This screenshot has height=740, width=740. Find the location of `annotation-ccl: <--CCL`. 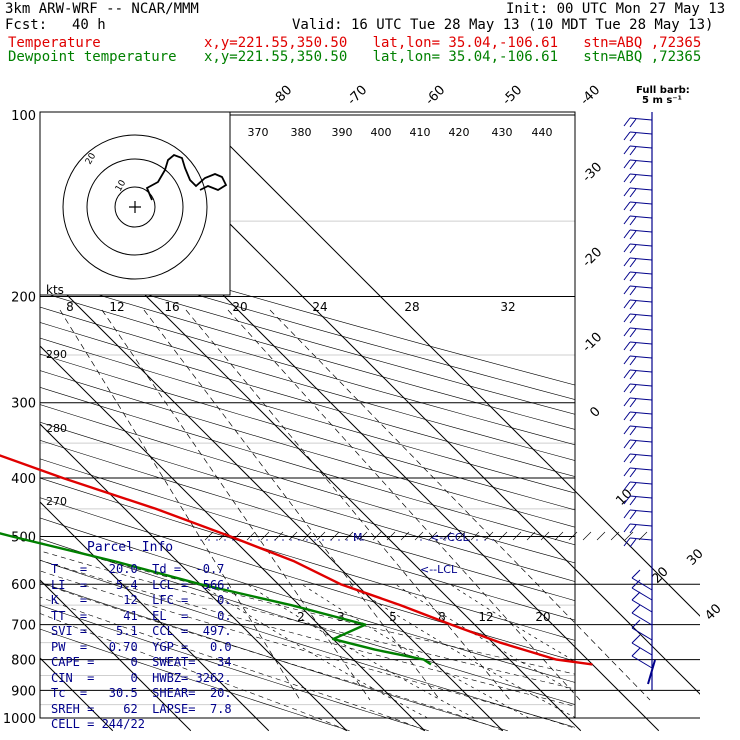

annotation-ccl: <--CCL is located at coordinates (450, 537).